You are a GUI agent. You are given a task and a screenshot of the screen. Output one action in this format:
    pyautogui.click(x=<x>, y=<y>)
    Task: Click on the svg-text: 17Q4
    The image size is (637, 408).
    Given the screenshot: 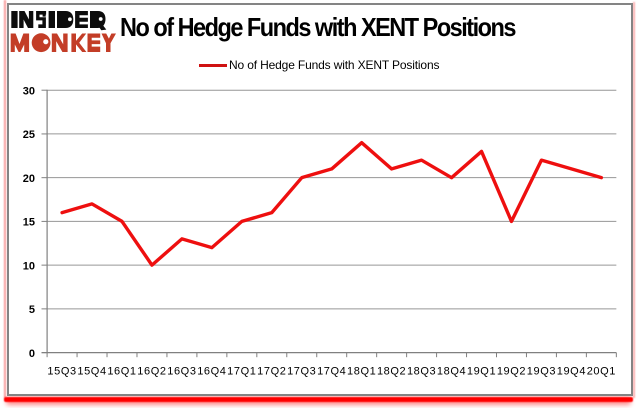 What is the action you would take?
    pyautogui.click(x=331, y=372)
    